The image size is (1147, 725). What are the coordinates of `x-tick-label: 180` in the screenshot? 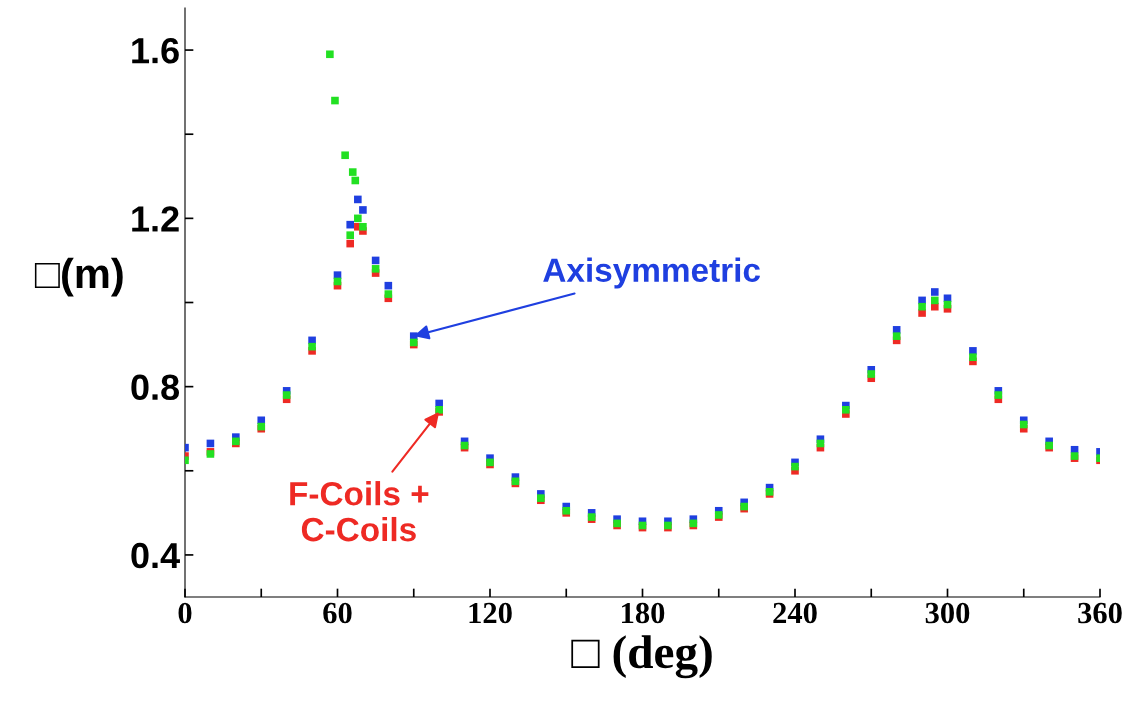 It's located at (643, 613).